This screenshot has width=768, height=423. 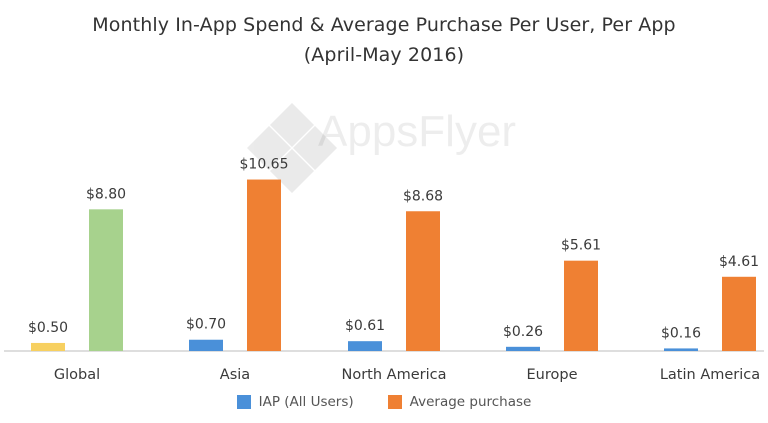 What do you see at coordinates (264, 265) in the screenshot?
I see `bar-asia-average-purchase` at bounding box center [264, 265].